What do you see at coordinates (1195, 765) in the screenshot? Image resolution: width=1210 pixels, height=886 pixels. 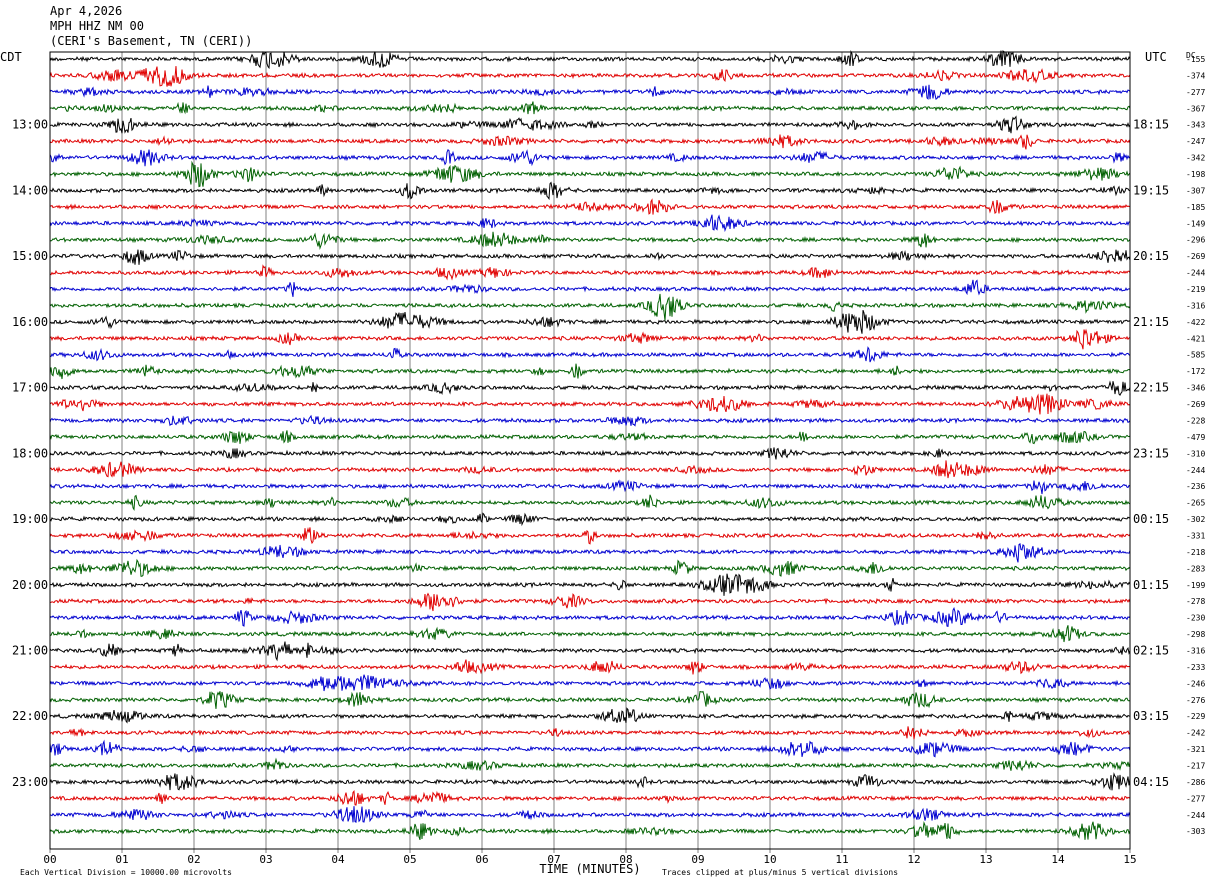 I see `dc-offset-label: -217` at bounding box center [1195, 765].